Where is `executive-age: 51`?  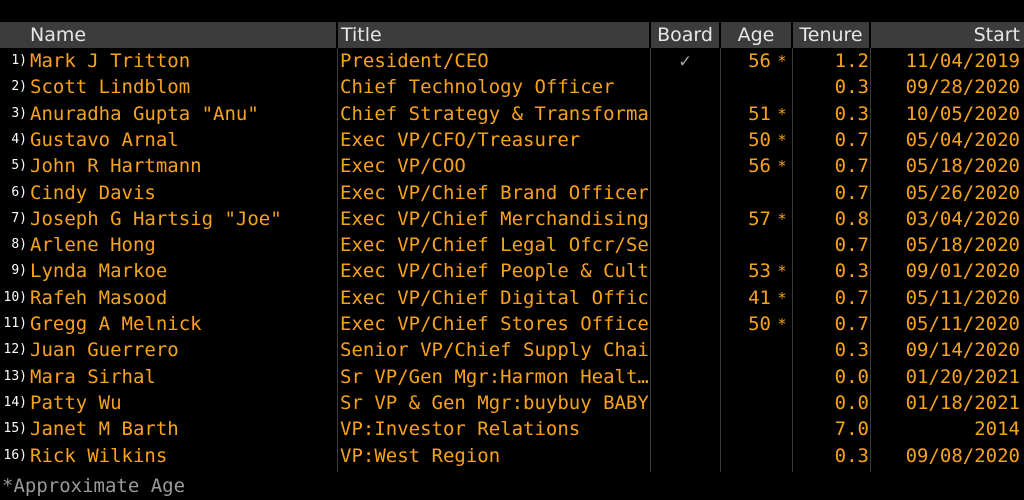
executive-age: 51 is located at coordinates (759, 113).